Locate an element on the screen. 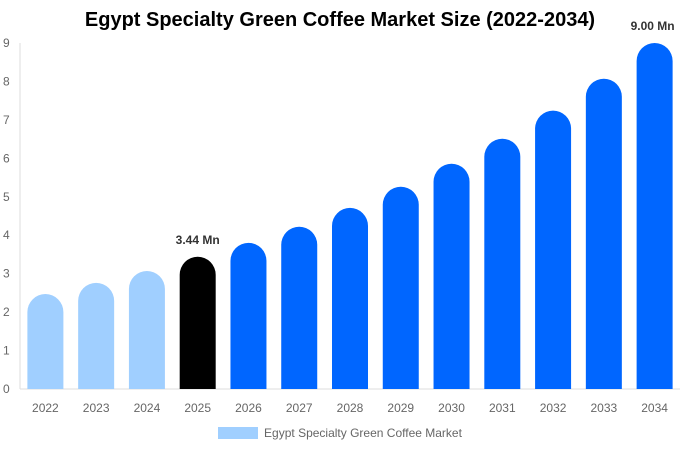 The width and height of the screenshot is (680, 450). bar-2034 is located at coordinates (654, 216).